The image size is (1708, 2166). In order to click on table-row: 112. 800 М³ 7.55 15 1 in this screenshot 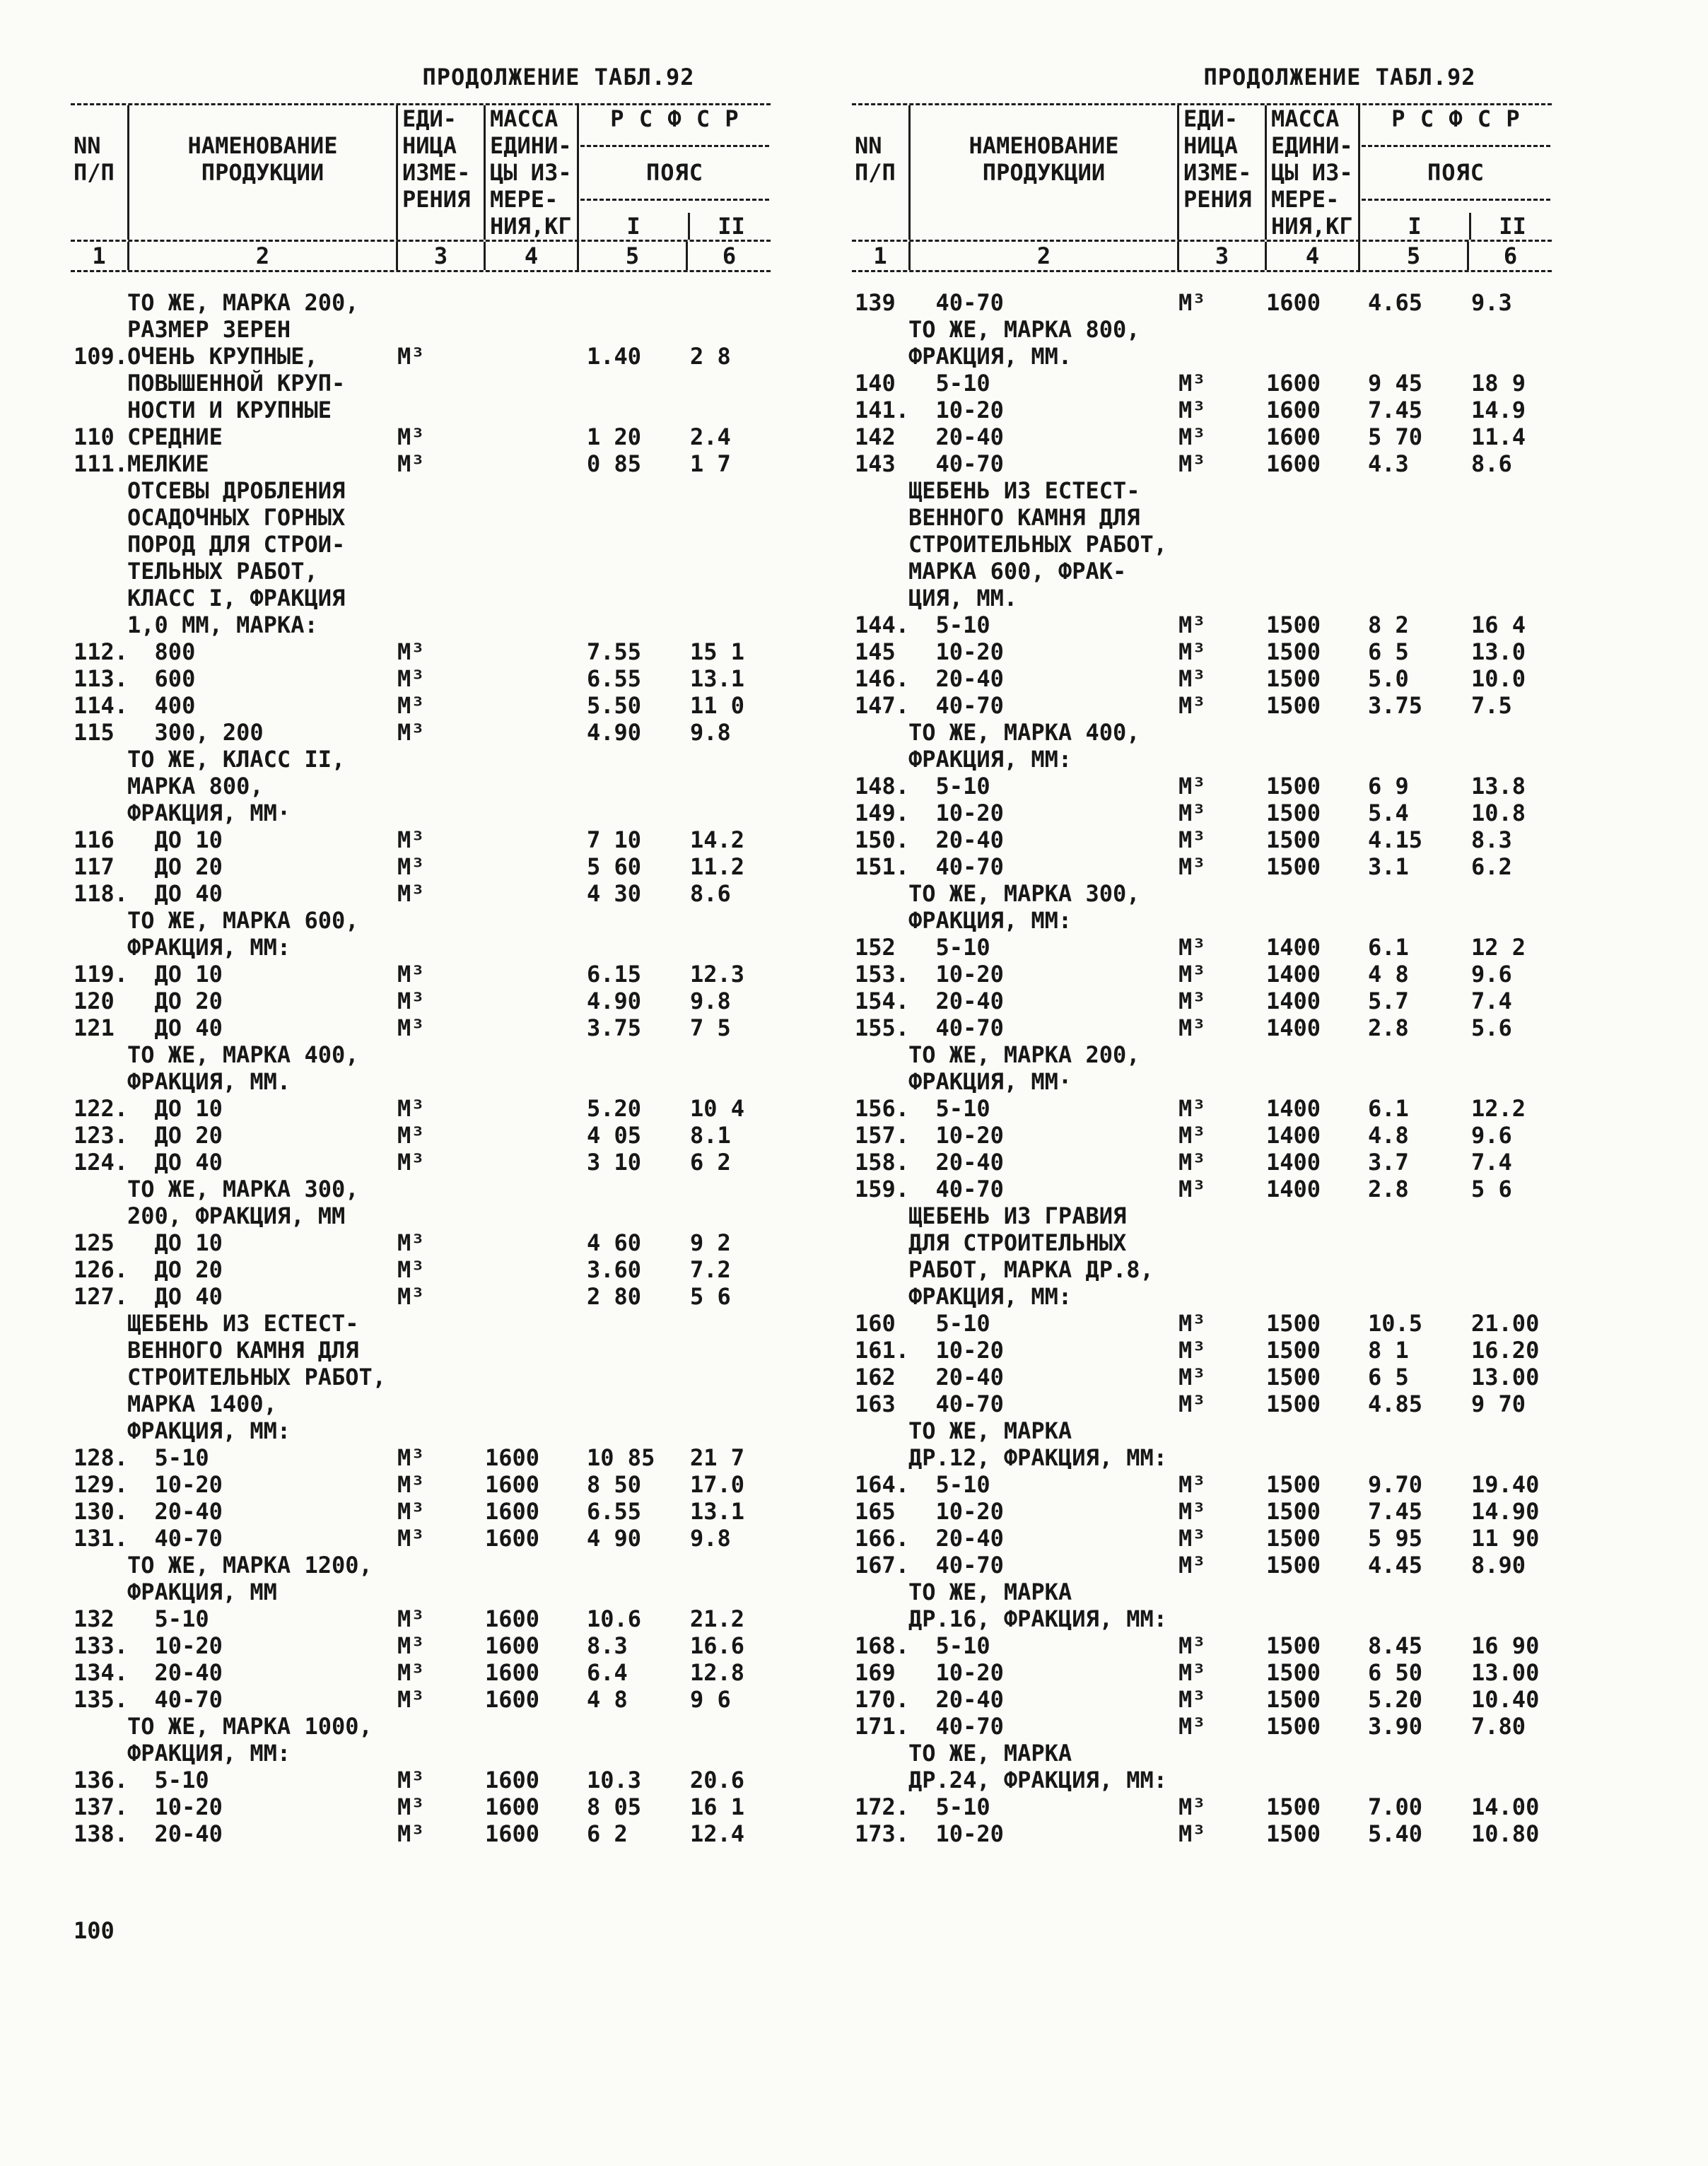, I will do `click(421, 651)`.